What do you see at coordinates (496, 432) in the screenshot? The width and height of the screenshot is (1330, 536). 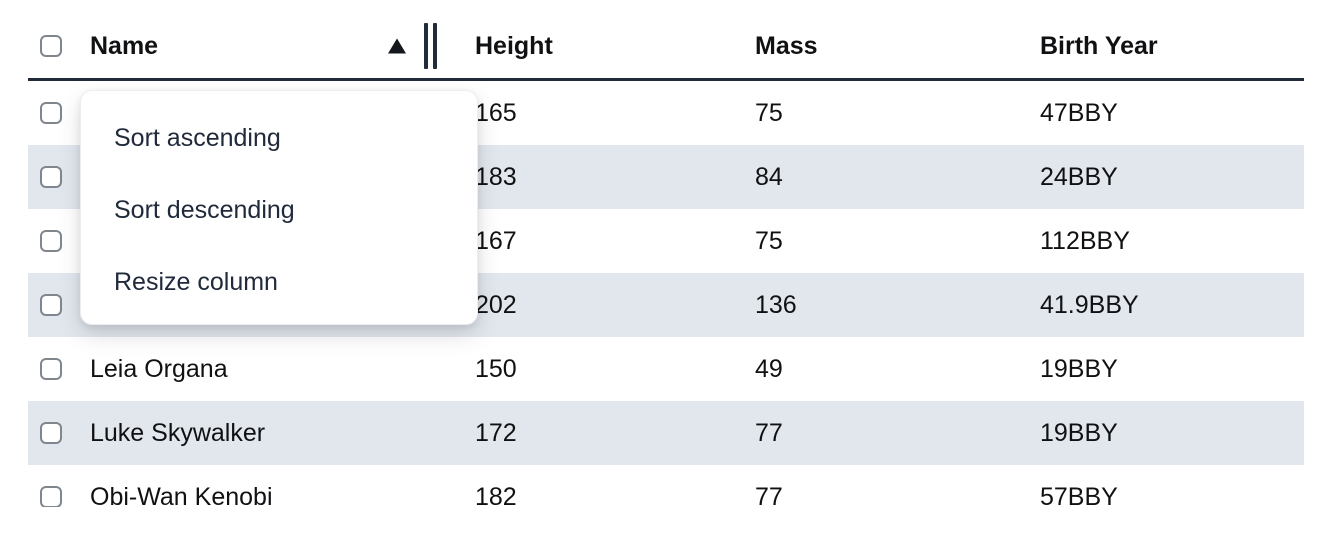 I see `height-cell: 172` at bounding box center [496, 432].